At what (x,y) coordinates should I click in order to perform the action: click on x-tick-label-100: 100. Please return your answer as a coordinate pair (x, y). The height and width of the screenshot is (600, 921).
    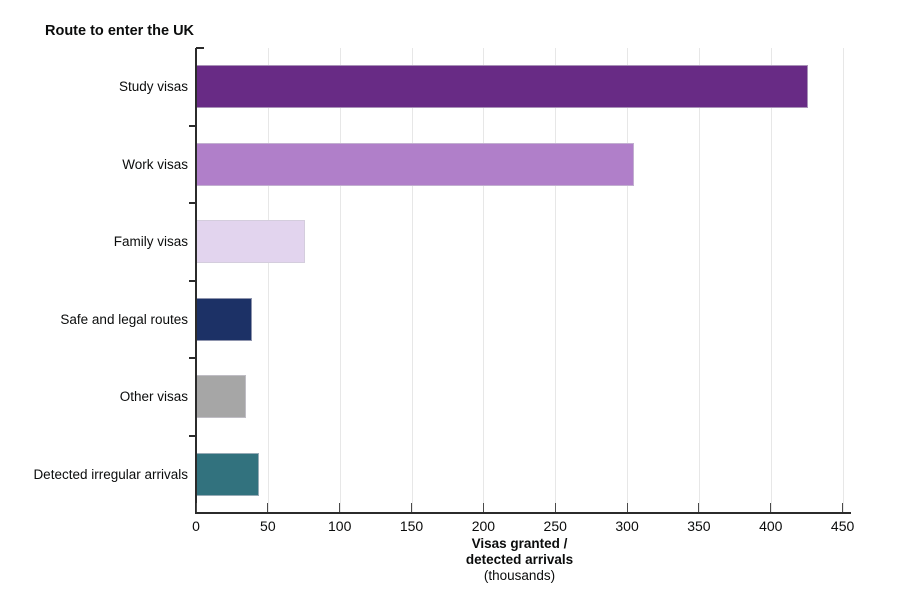
    Looking at the image, I should click on (340, 526).